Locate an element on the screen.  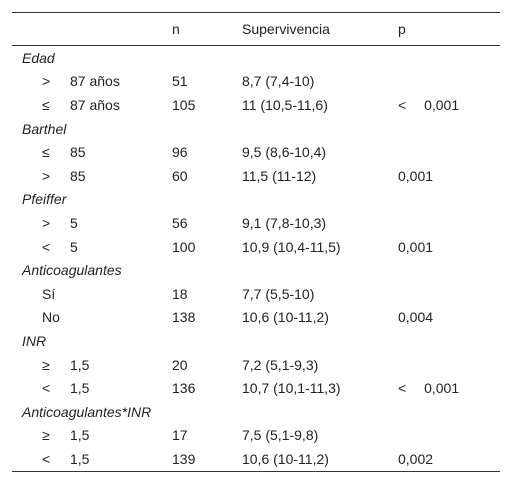
data-row: ≤85 96 9,5 (8,6-10,4) is located at coordinates (256, 152).